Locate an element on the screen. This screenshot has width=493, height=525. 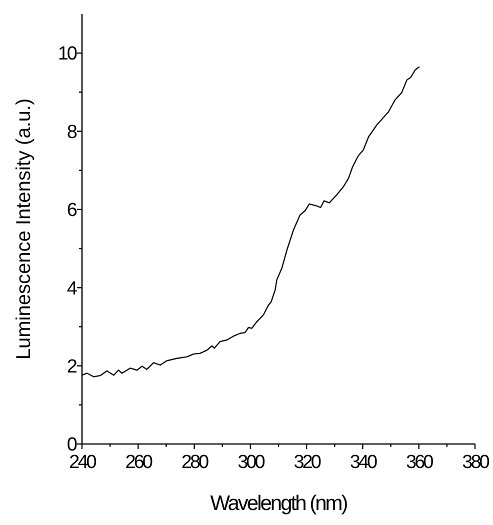
x-tick-label: 380 is located at coordinates (476, 462).